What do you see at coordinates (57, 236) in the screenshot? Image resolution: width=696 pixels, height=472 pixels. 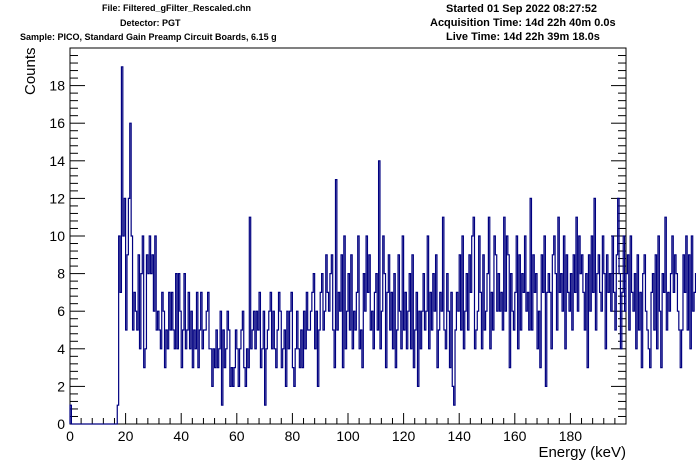 I see `y-tick-label: 10` at bounding box center [57, 236].